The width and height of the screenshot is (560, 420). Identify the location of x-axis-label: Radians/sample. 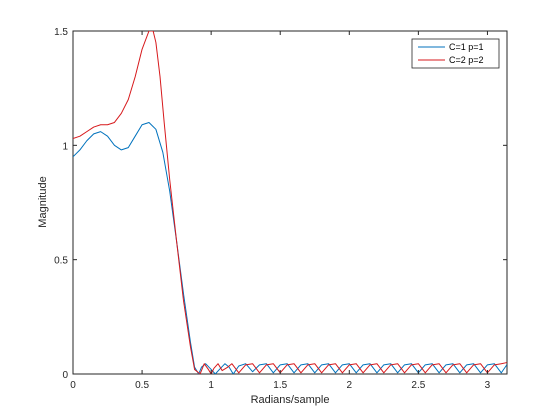
(290, 400).